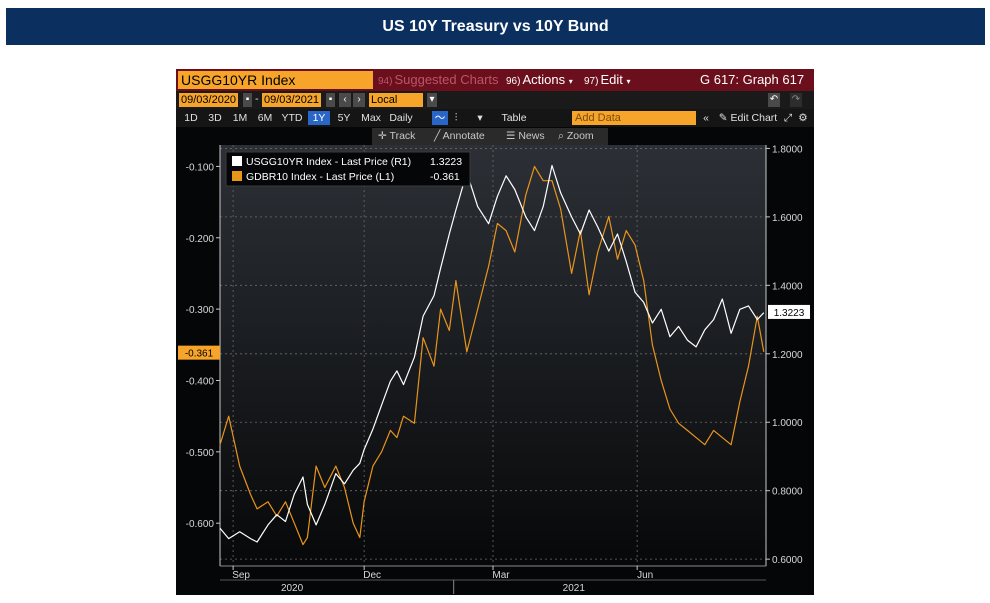 Image resolution: width=990 pixels, height=603 pixels. What do you see at coordinates (275, 80) in the screenshot?
I see `security-field: USGG10YR Index` at bounding box center [275, 80].